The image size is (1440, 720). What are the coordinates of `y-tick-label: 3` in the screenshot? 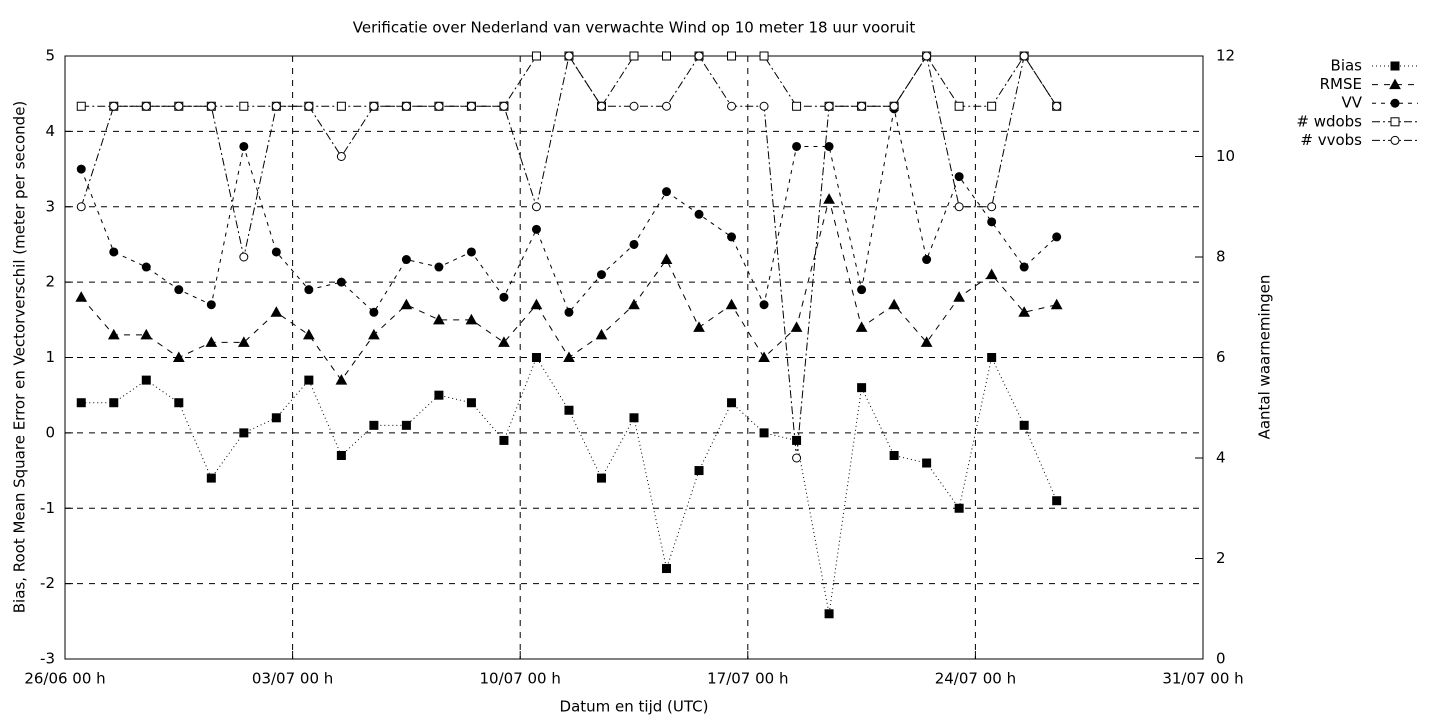 It's located at (50, 206).